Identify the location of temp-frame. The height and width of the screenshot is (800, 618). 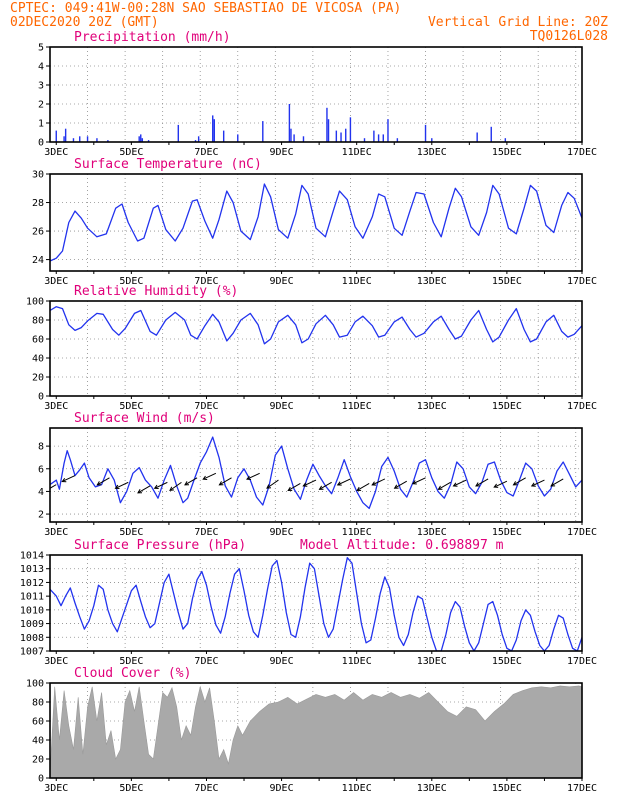
(316, 222).